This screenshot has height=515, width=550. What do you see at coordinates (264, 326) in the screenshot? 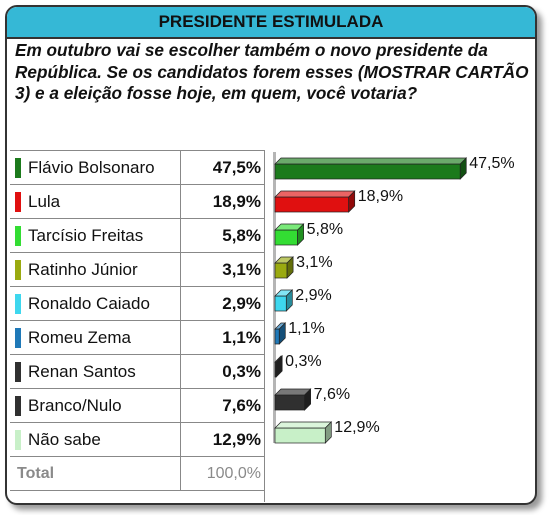
I see `divider` at bounding box center [264, 326].